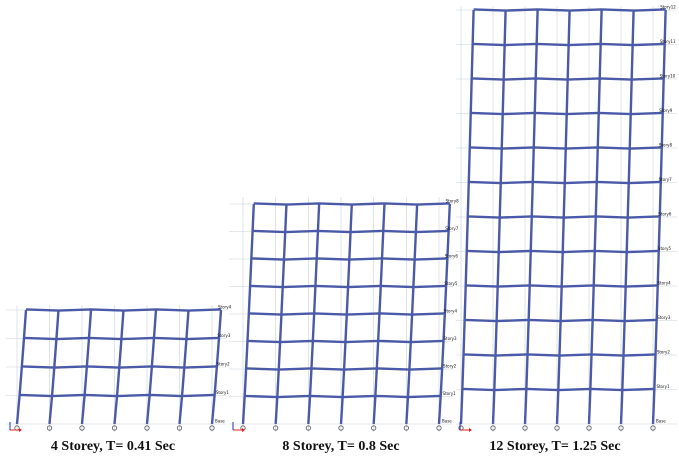 Image resolution: width=679 pixels, height=459 pixels. I want to click on model-4-storey-frame: Story4 Story3 Story2 Story1 Base, so click(119, 368).